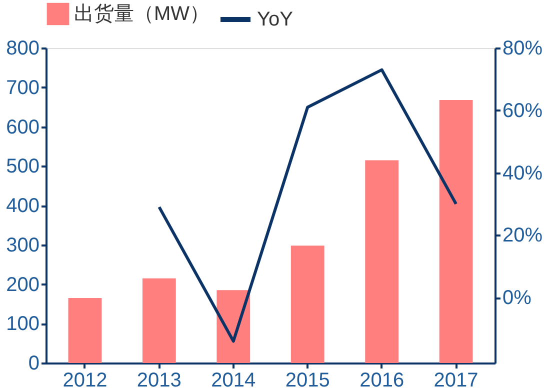 This screenshot has height=392, width=548. I want to click on y-tick-label: 800, so click(23, 49).